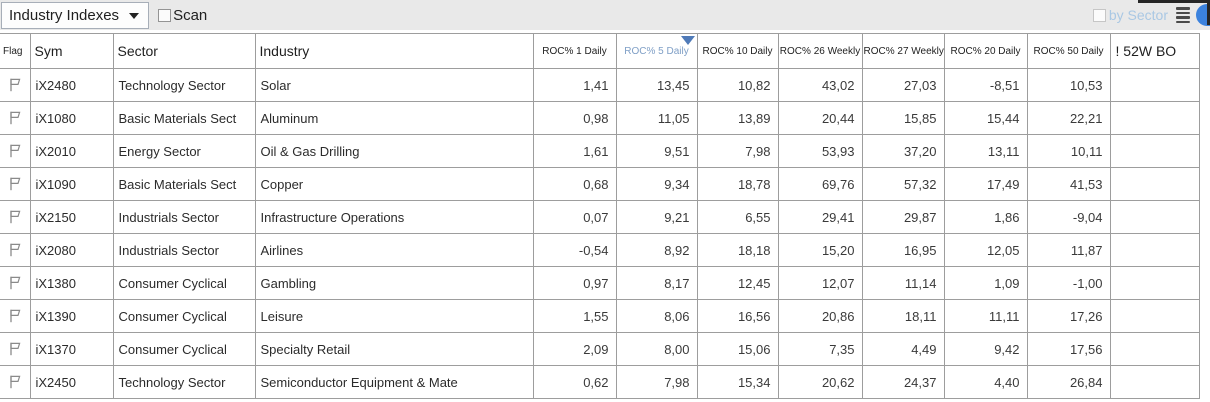 This screenshot has width=1210, height=402. Describe the element at coordinates (985, 316) in the screenshot. I see `roc20-daily-cell: 11,11` at that location.